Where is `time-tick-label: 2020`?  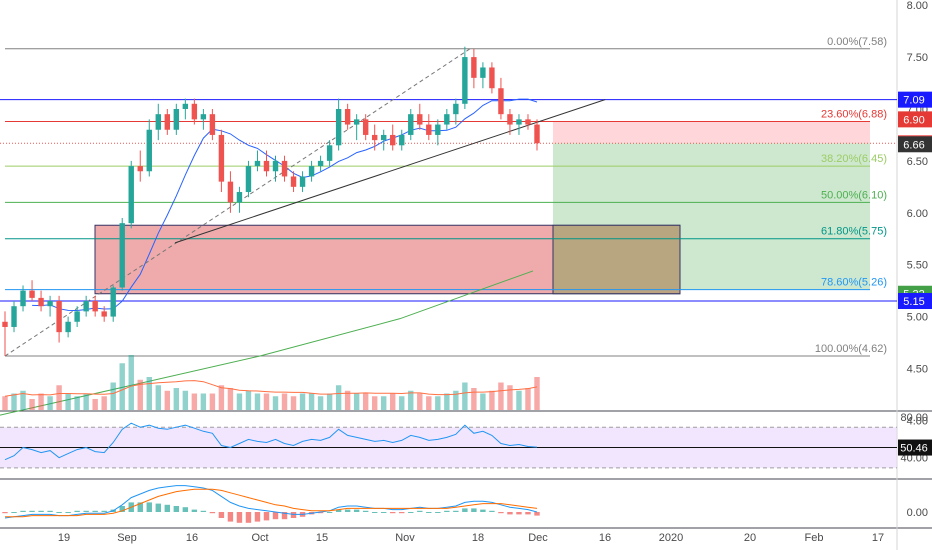
time-tick-label: 2020 is located at coordinates (671, 538).